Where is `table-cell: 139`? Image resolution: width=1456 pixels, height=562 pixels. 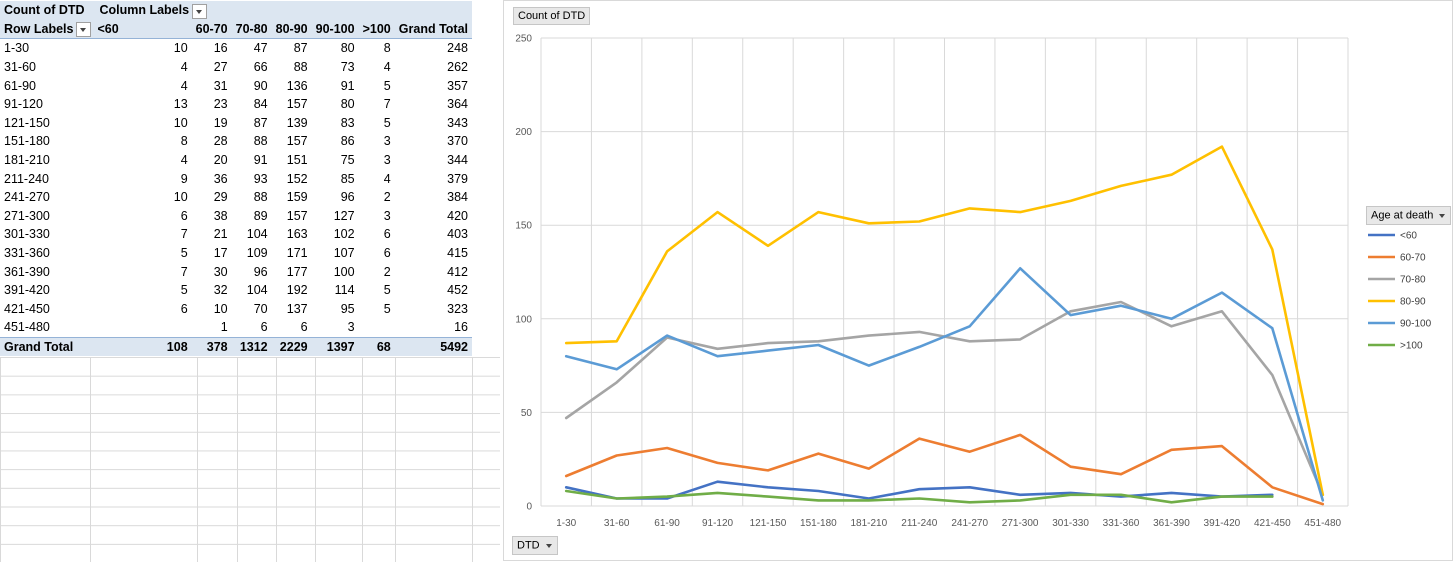 table-cell: 139 is located at coordinates (297, 122).